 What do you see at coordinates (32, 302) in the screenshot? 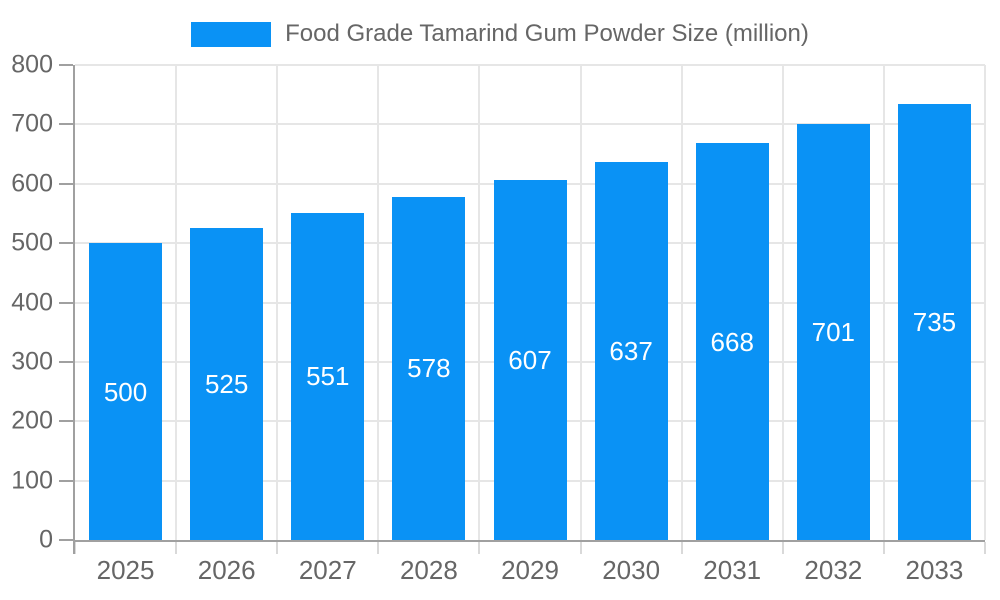
I see `y-axis-tick-label: 400` at bounding box center [32, 302].